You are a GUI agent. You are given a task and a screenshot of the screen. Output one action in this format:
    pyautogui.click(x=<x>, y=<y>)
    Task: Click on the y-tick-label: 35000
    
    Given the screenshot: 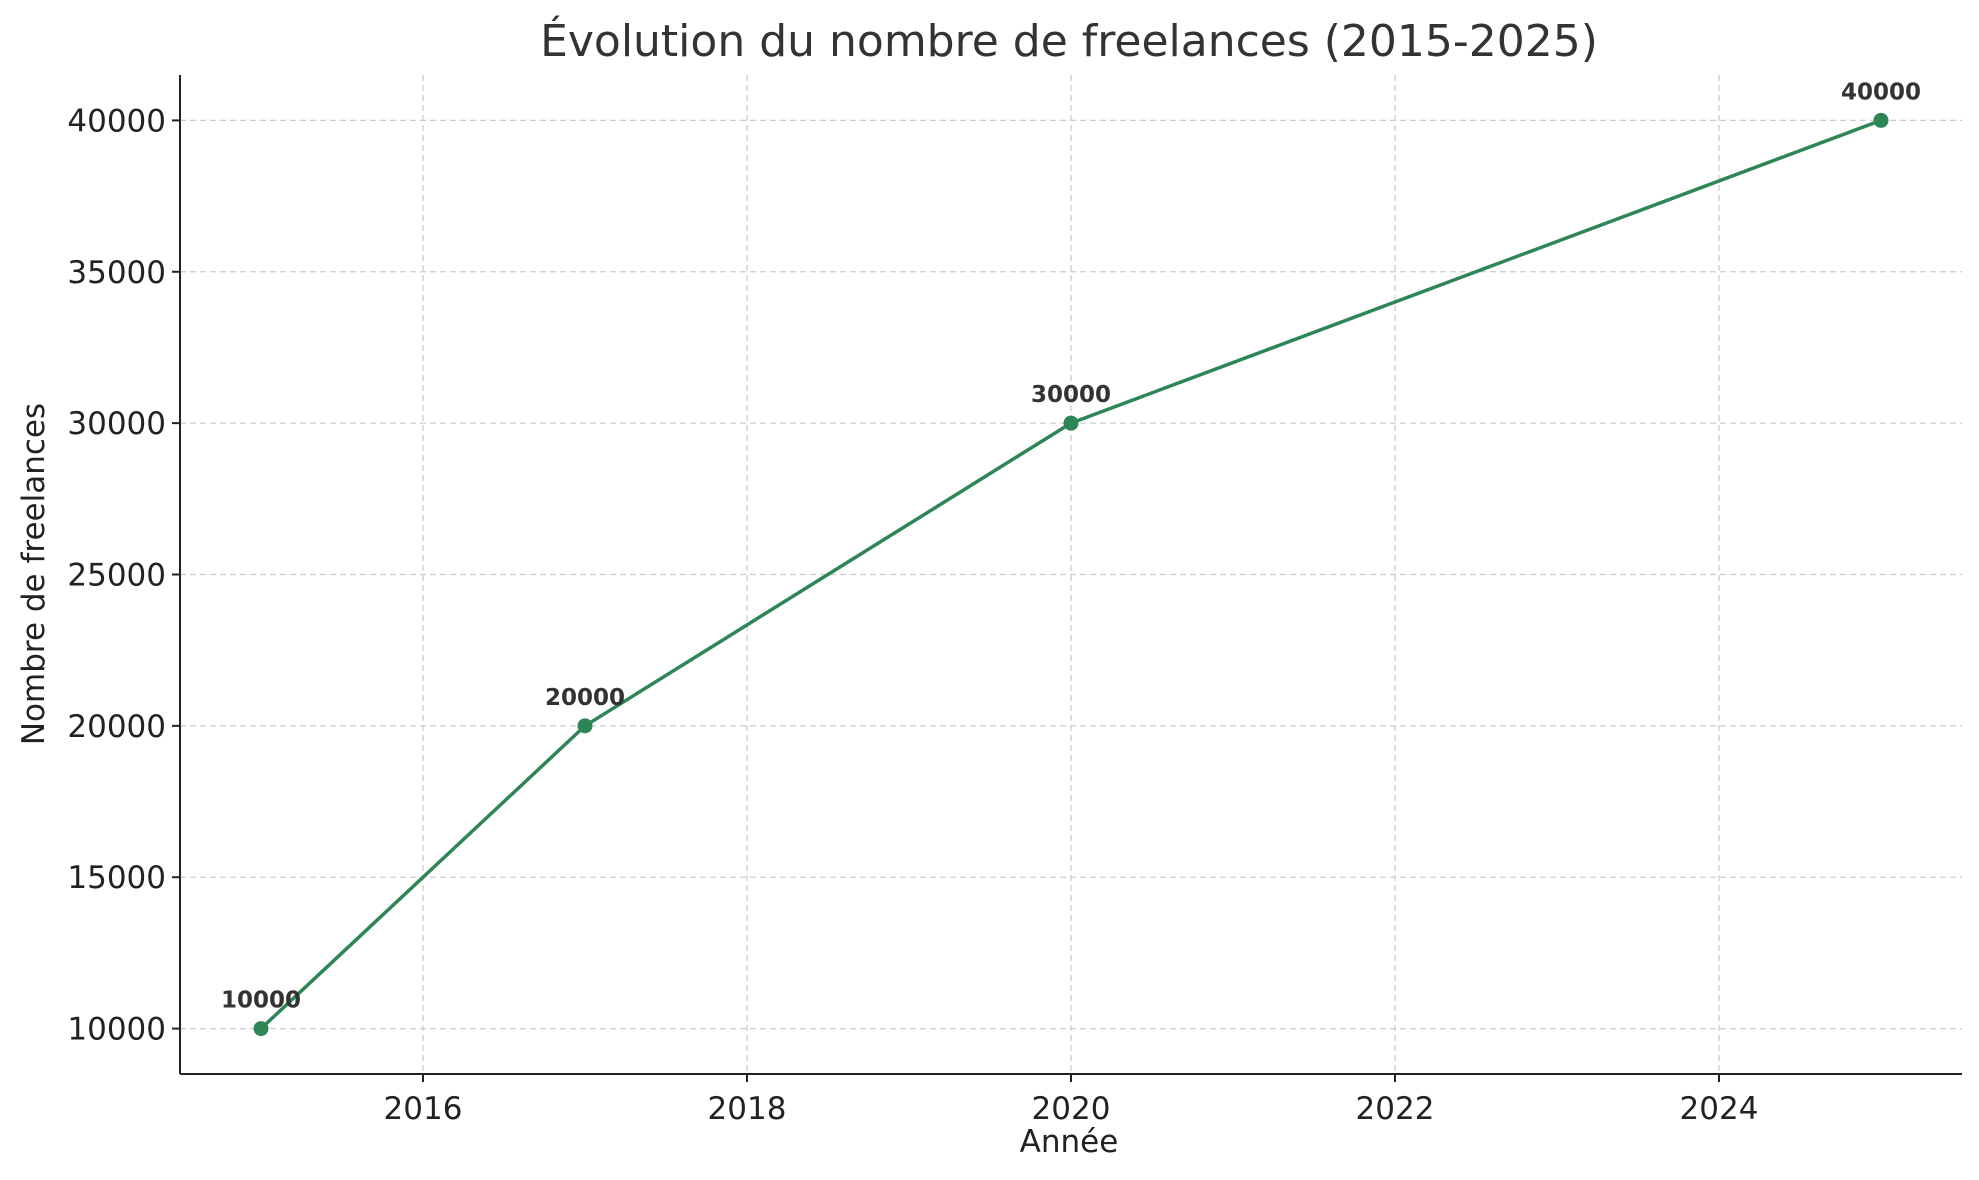 What is the action you would take?
    pyautogui.click(x=116, y=273)
    